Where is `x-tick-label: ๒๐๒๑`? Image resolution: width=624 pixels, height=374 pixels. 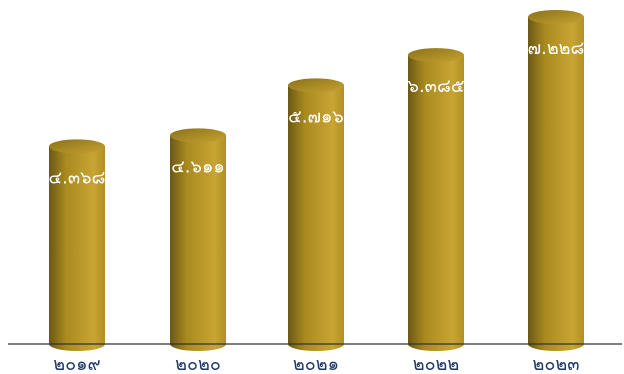 x-tick-label: ๒๐๒๑ is located at coordinates (316, 364).